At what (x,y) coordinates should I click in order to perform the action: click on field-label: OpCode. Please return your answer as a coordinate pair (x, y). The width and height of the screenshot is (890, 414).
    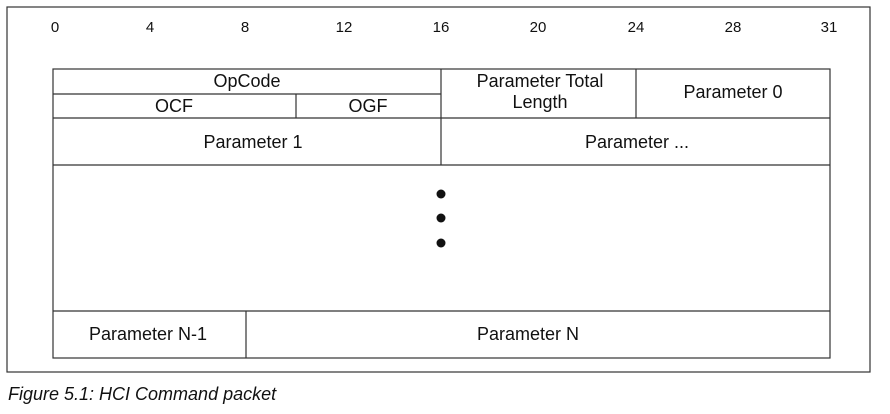
    Looking at the image, I should click on (246, 81).